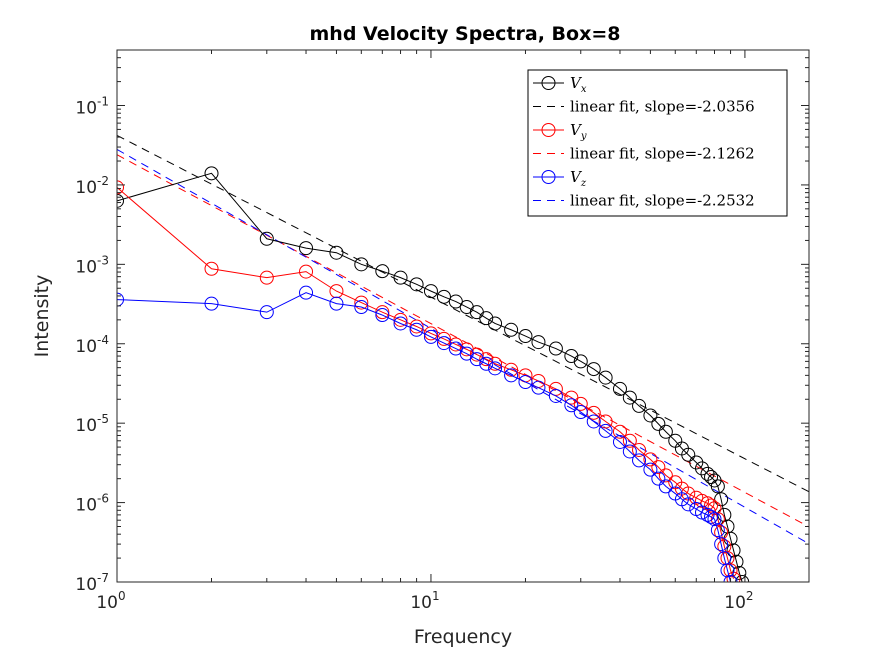  I want to click on legend-label-vz: Vz, so click(578, 178).